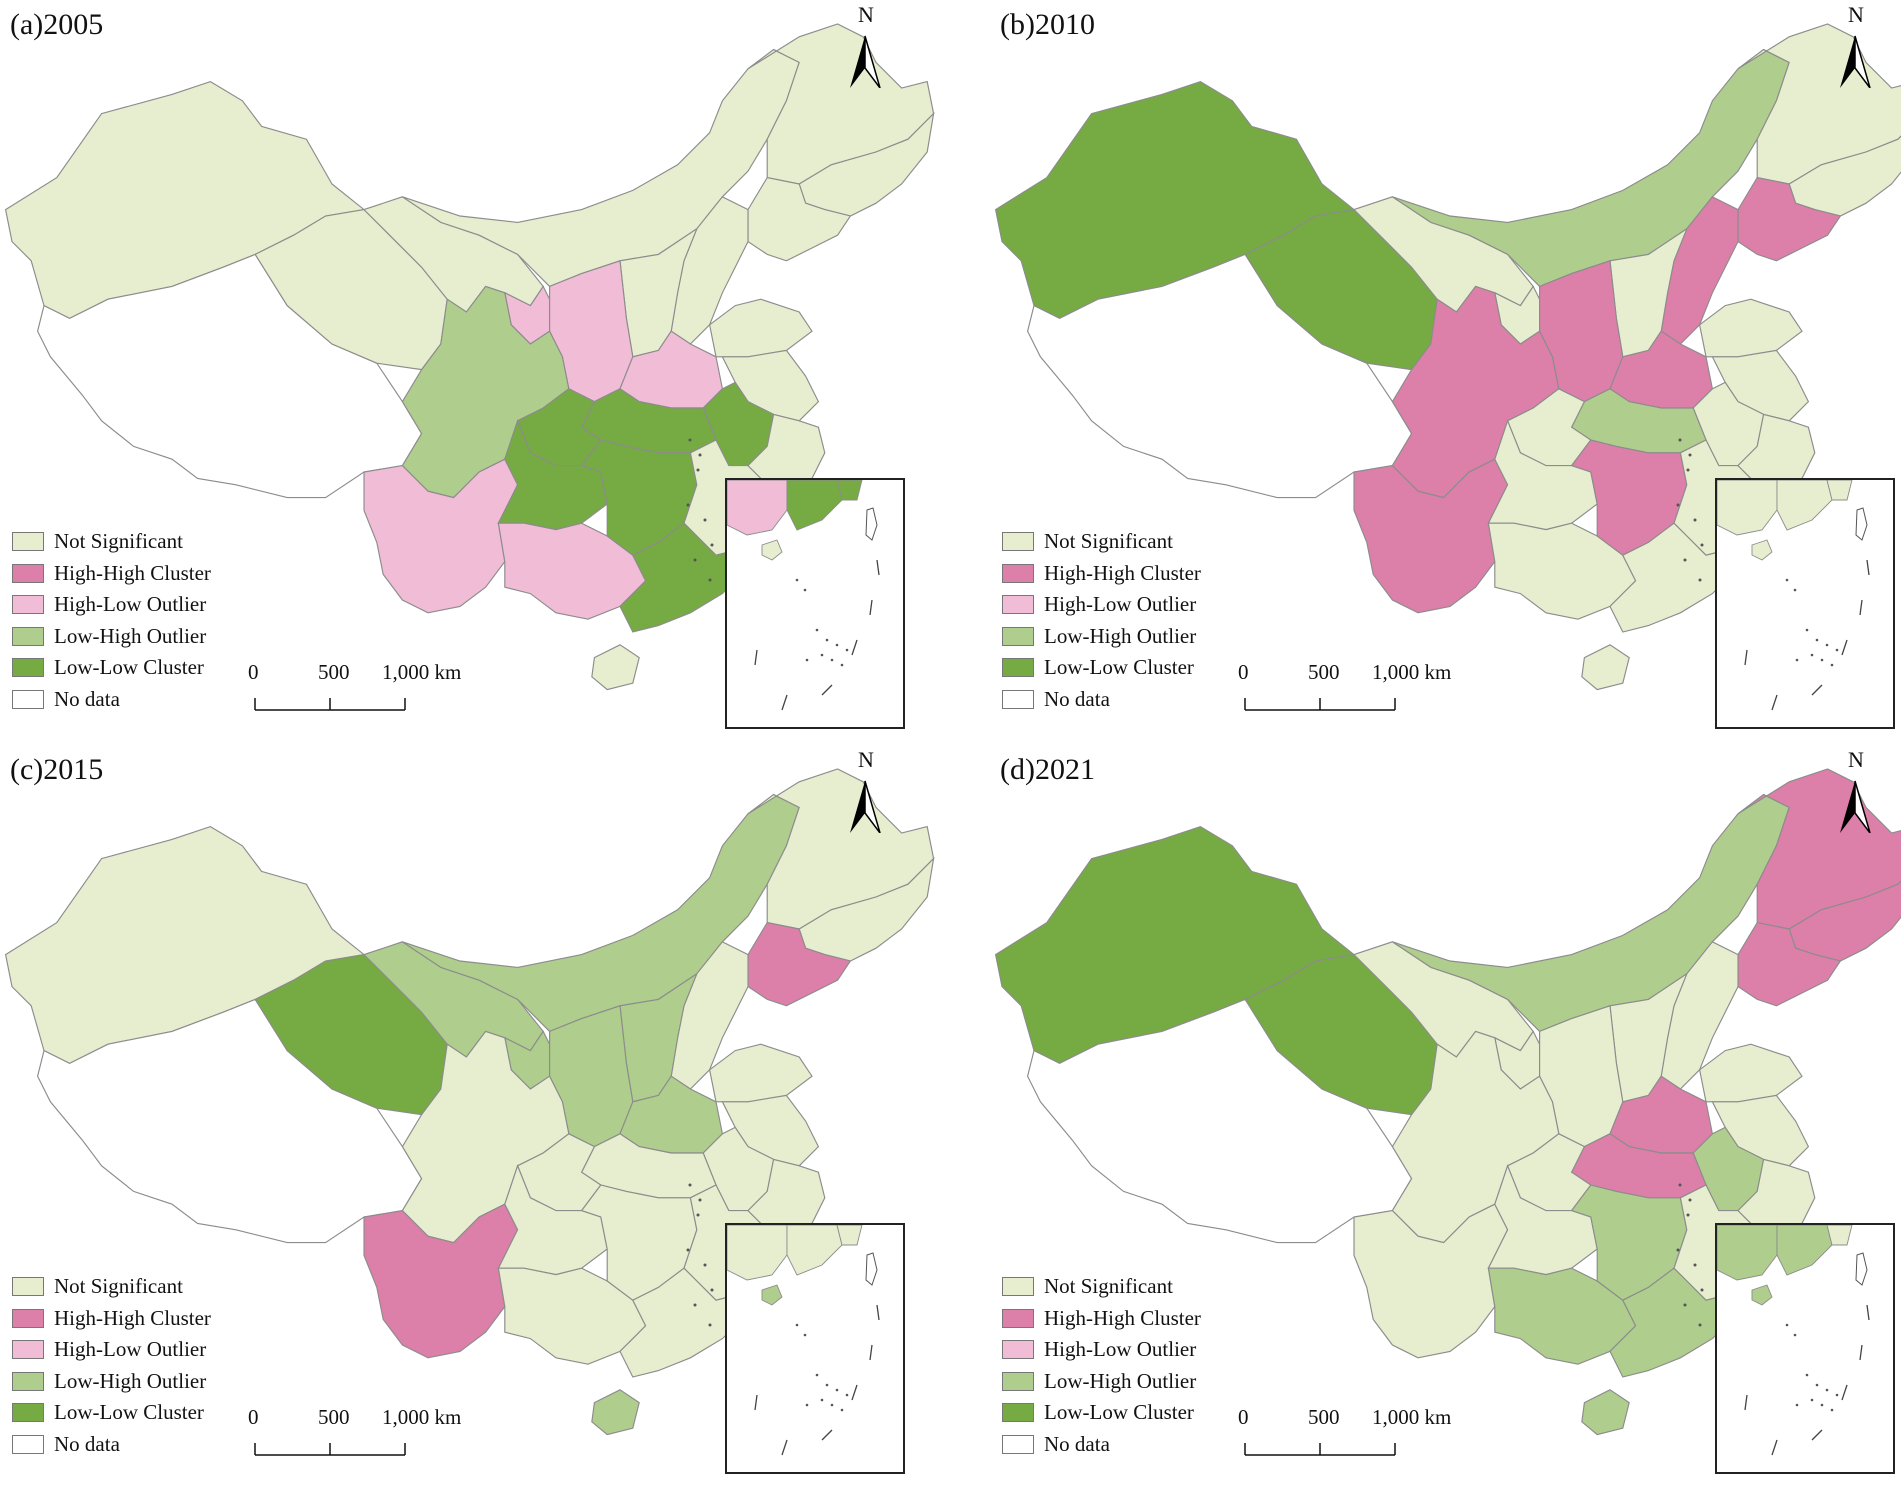 The width and height of the screenshot is (1901, 1487). I want to click on legend-label: Low-High Outlier, so click(130, 635).